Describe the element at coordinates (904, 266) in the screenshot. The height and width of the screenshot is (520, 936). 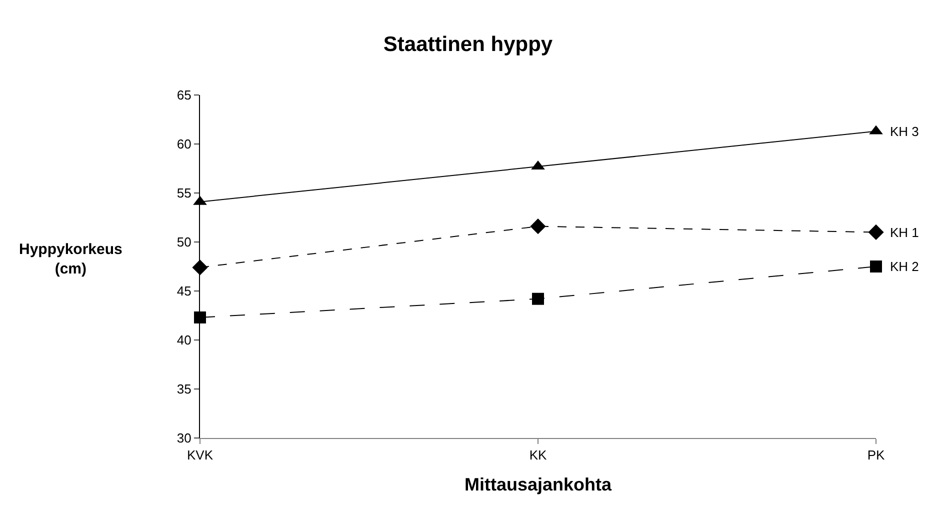
I see `series-label: KH 2` at that location.